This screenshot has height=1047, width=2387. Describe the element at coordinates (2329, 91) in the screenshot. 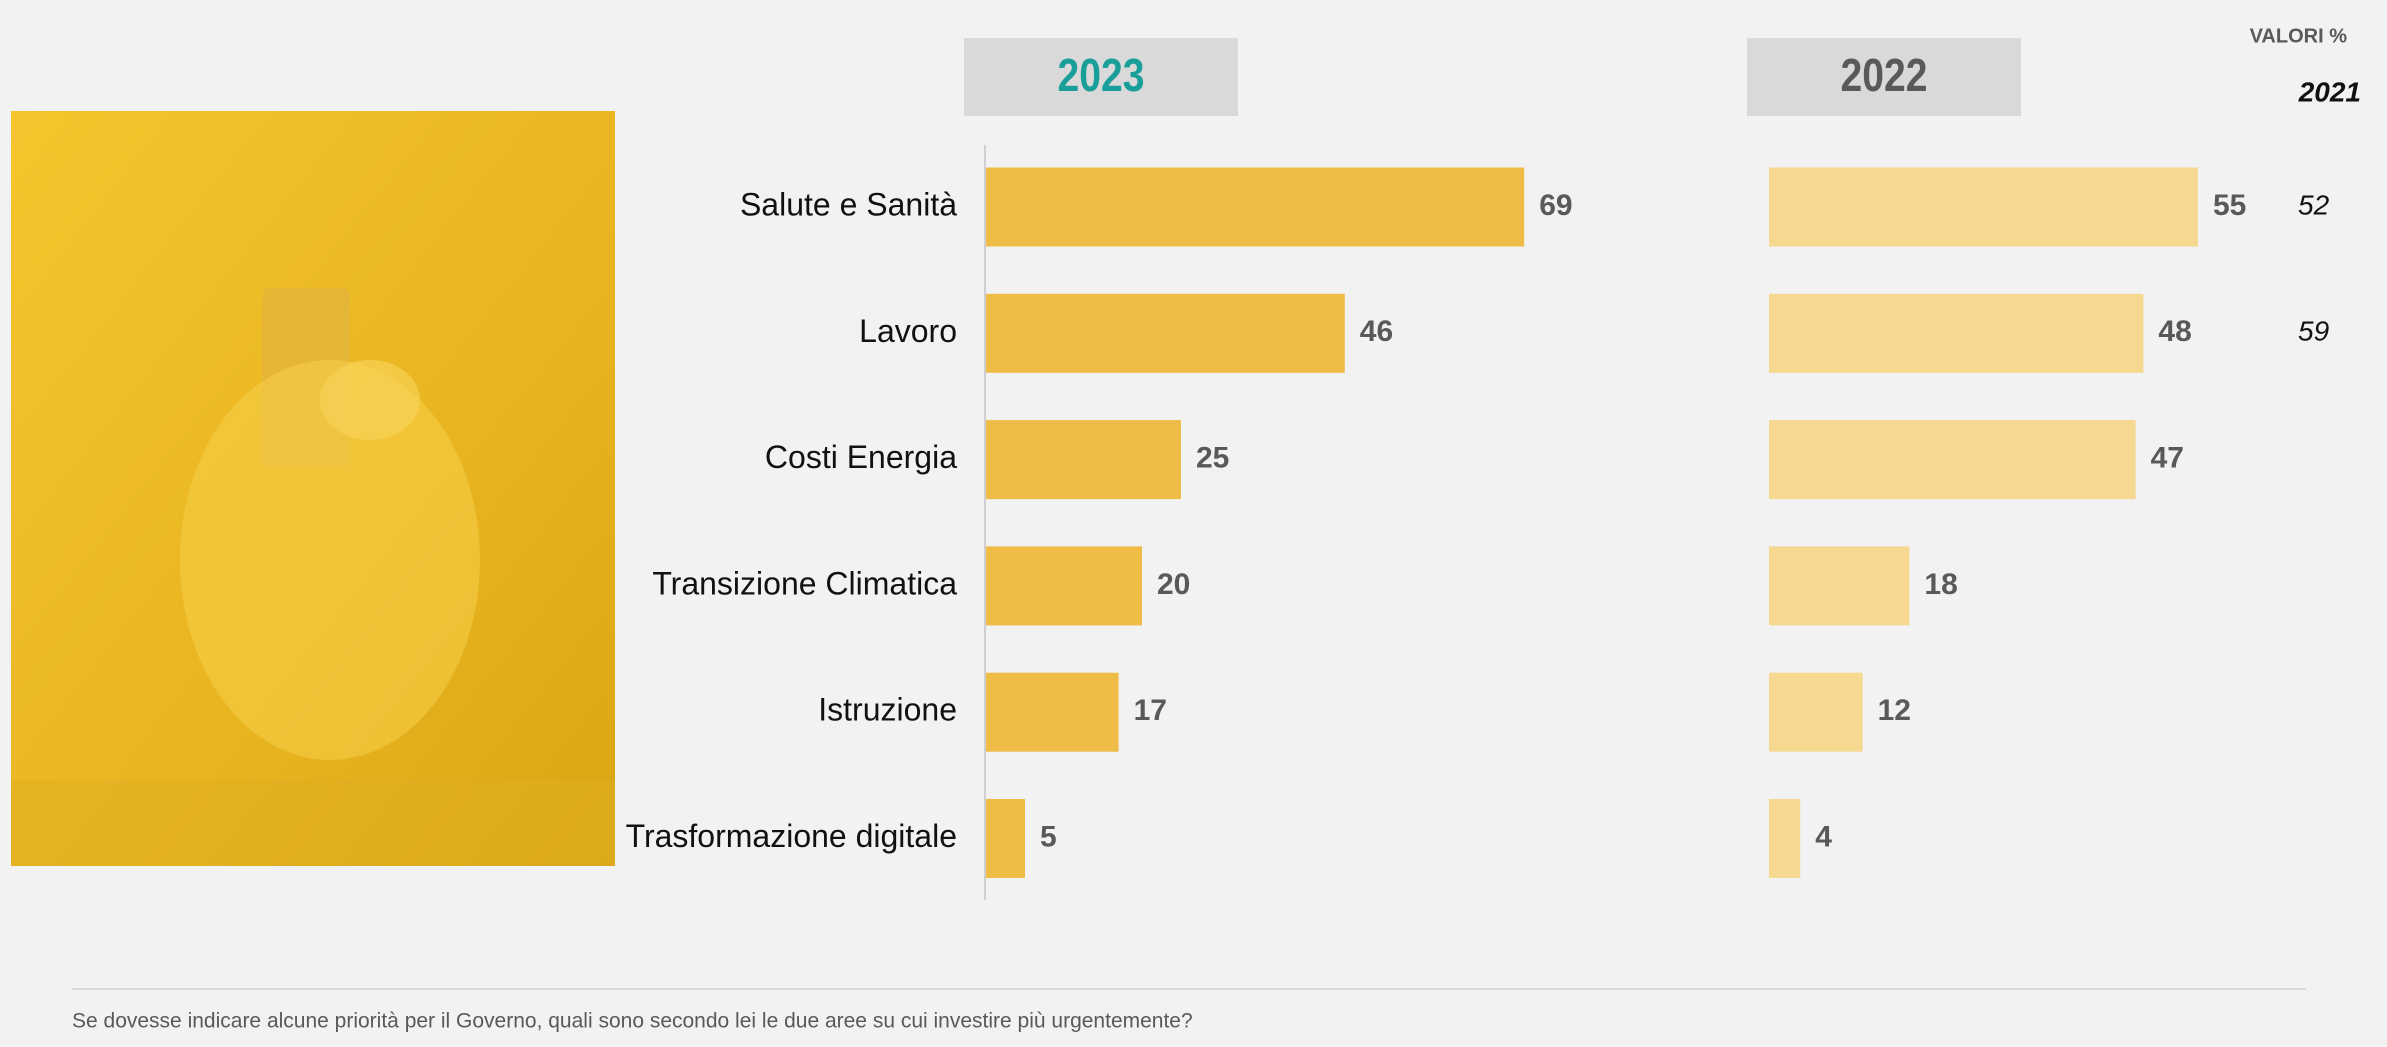

I see `series-title: 2021` at that location.